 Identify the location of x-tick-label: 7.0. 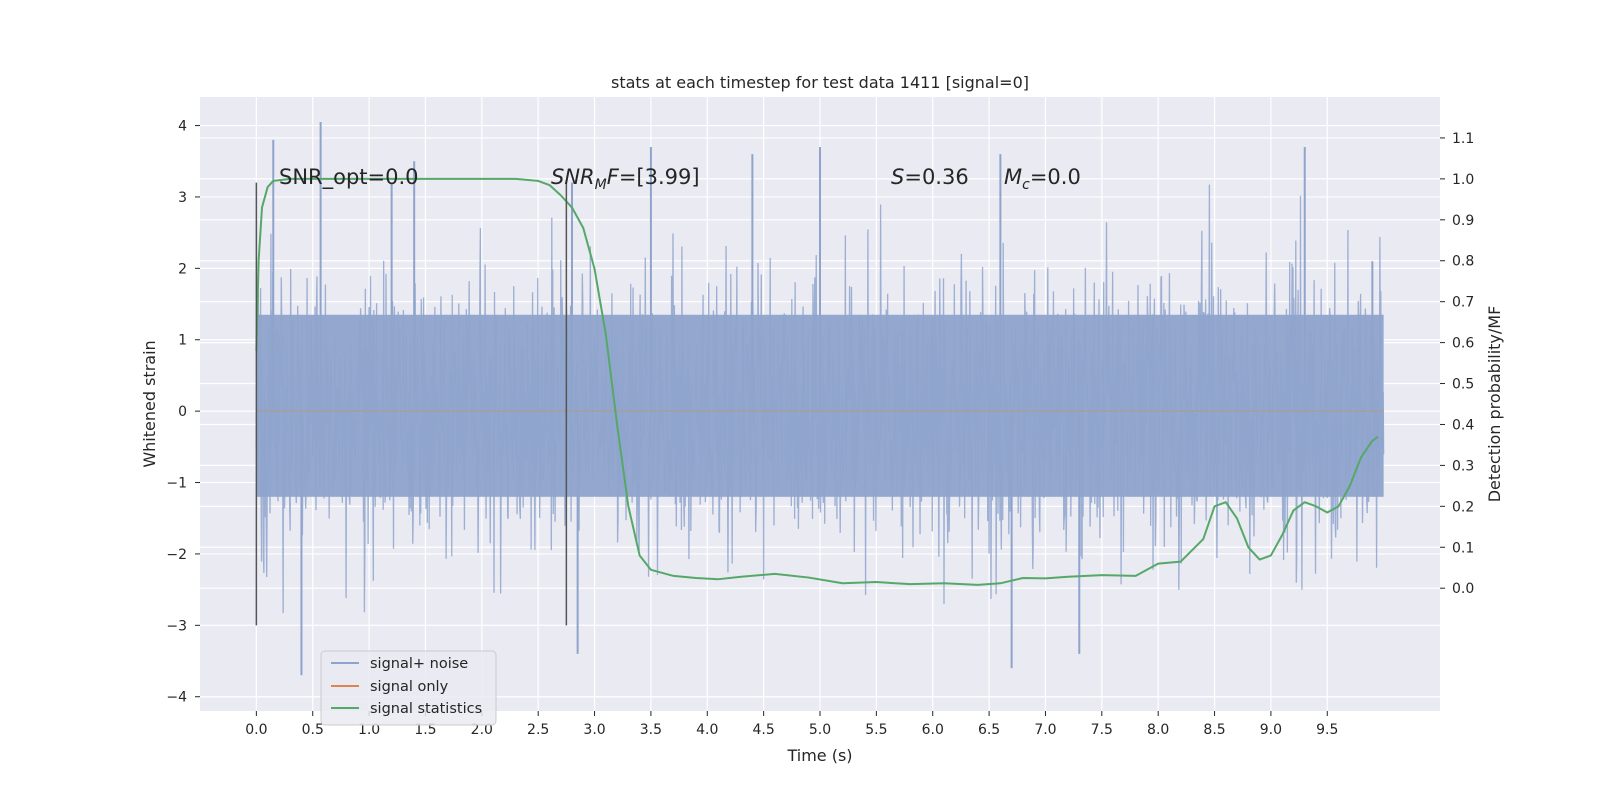
(1045, 730).